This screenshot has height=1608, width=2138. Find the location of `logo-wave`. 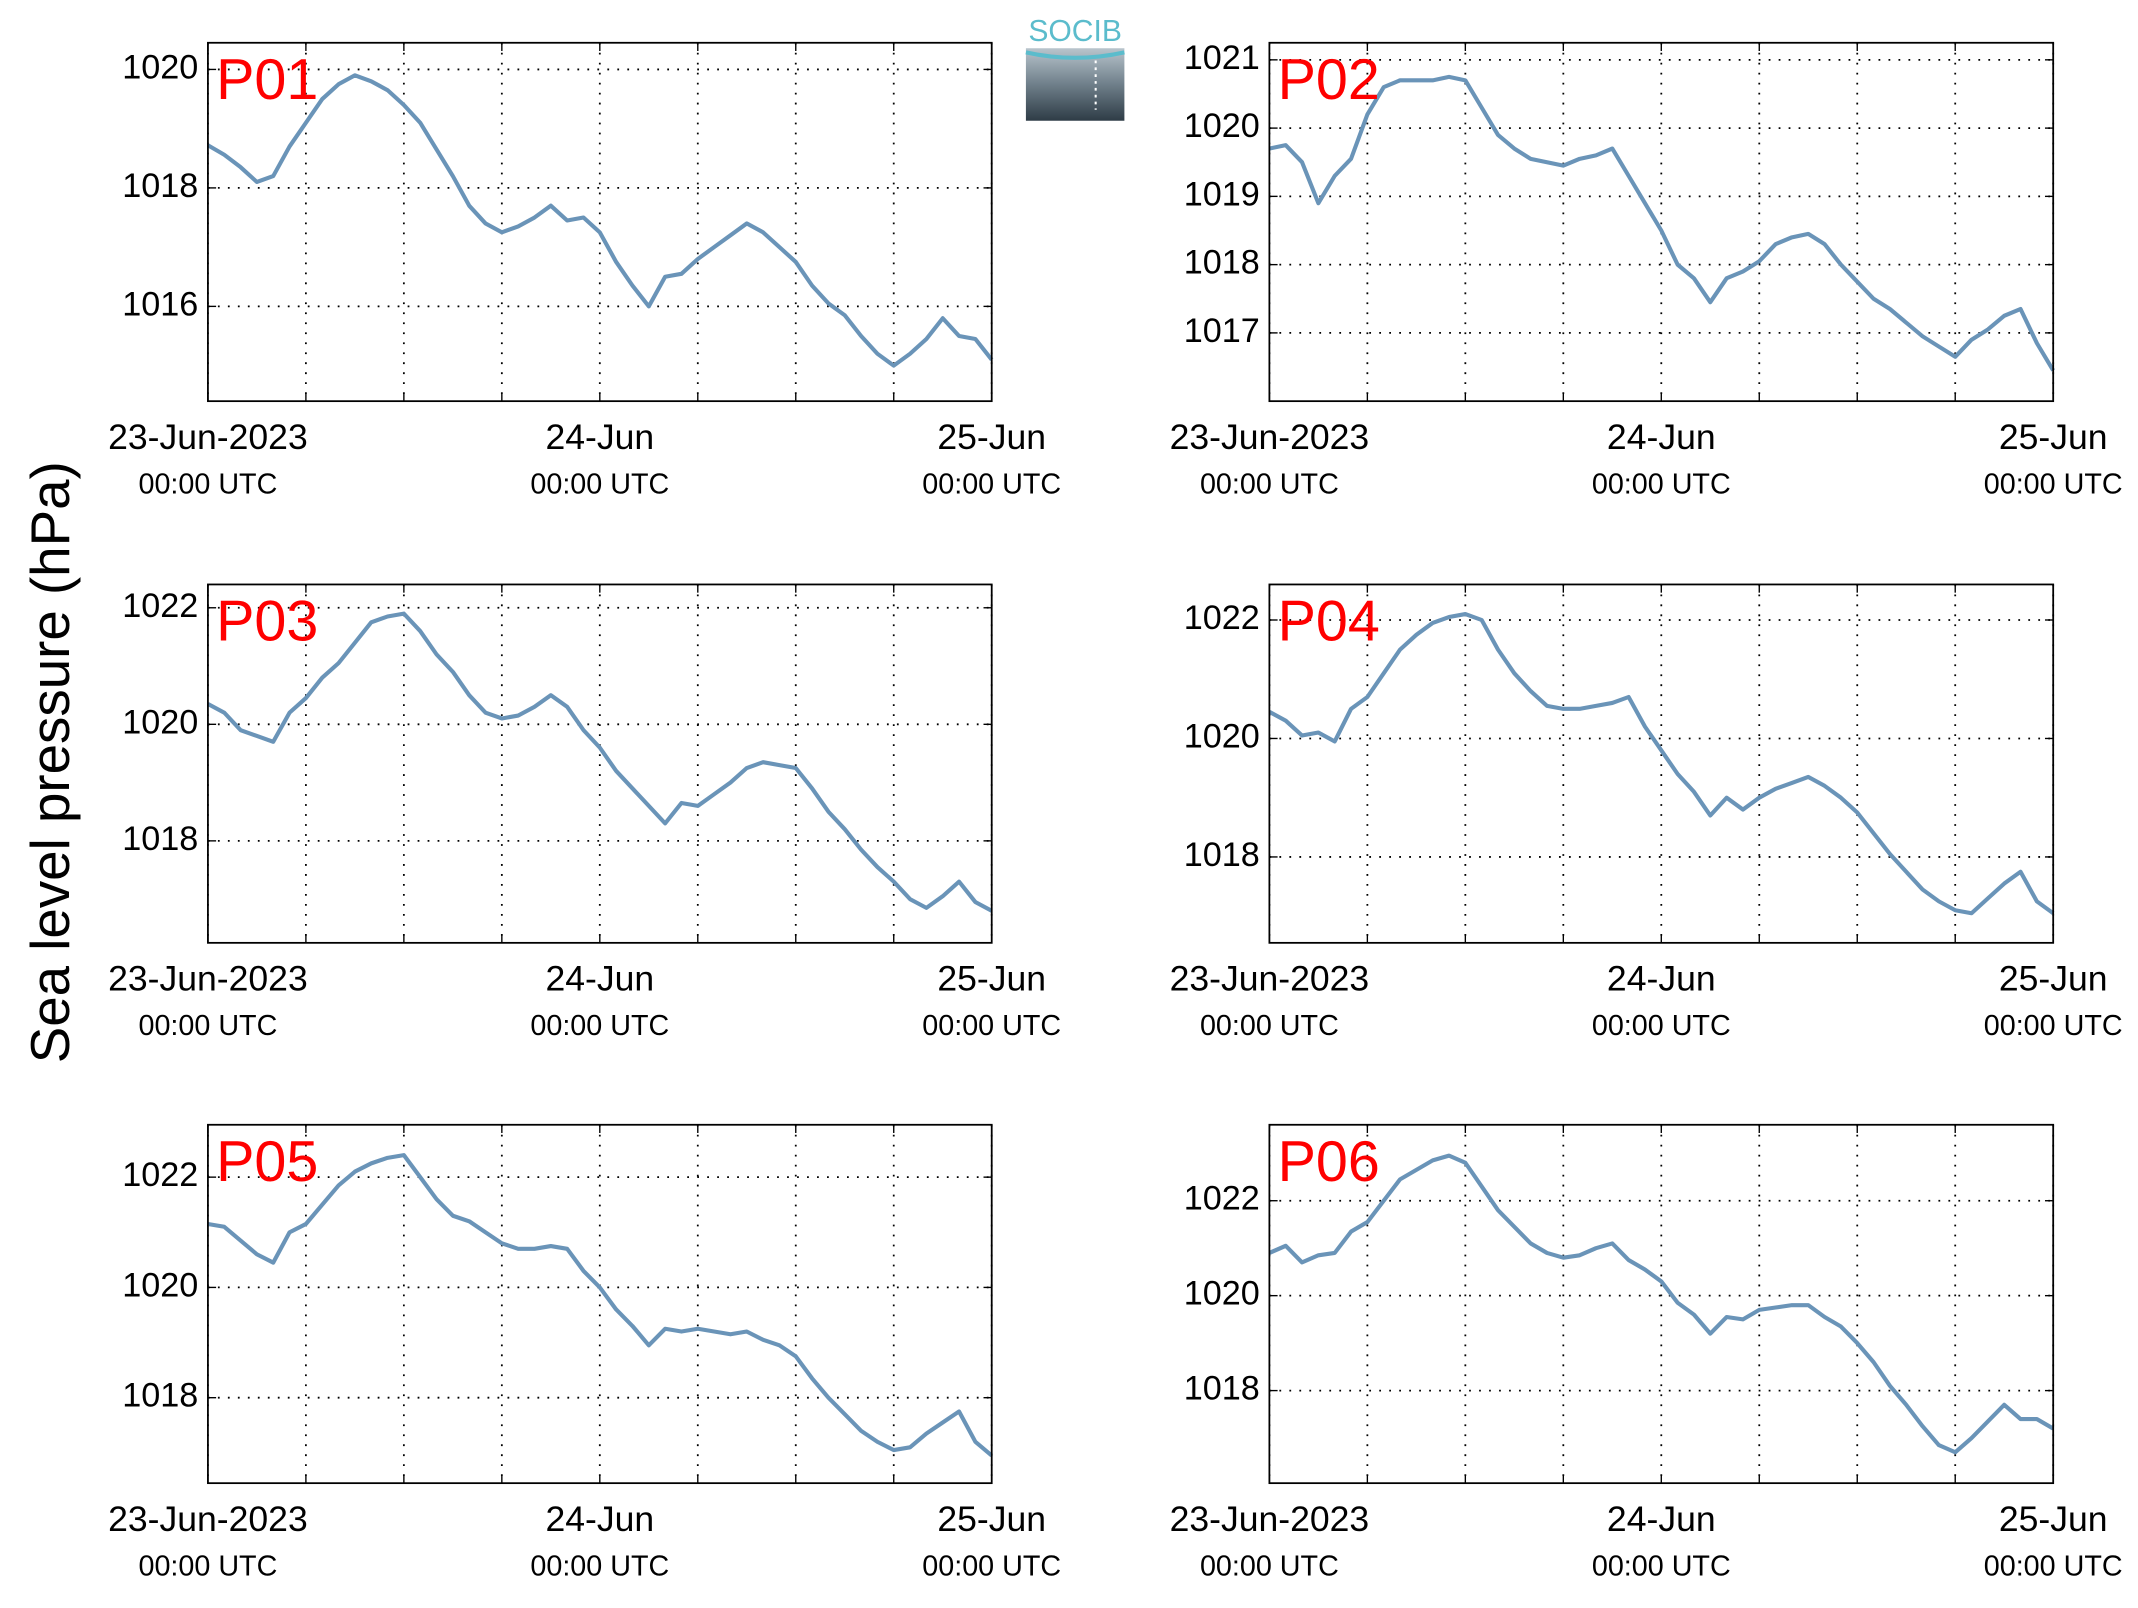

logo-wave is located at coordinates (1075, 55).